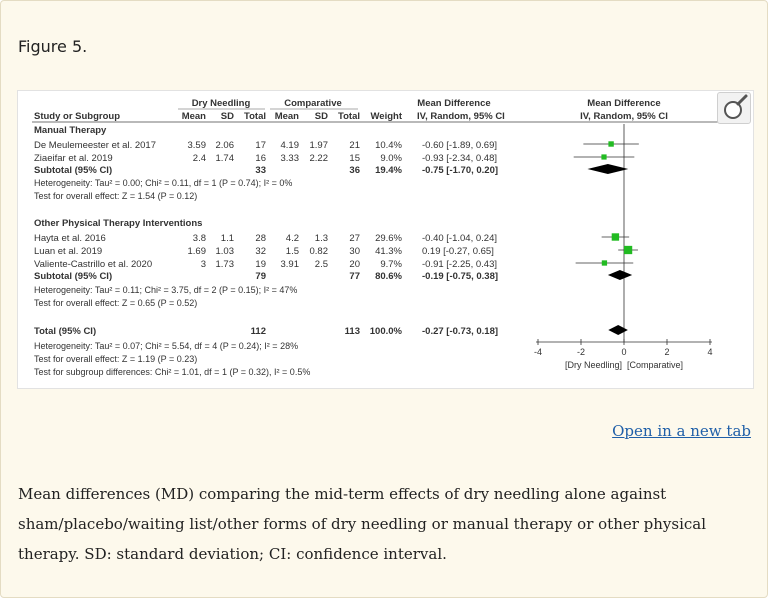  Describe the element at coordinates (260, 251) in the screenshot. I see `total1: 32` at that location.